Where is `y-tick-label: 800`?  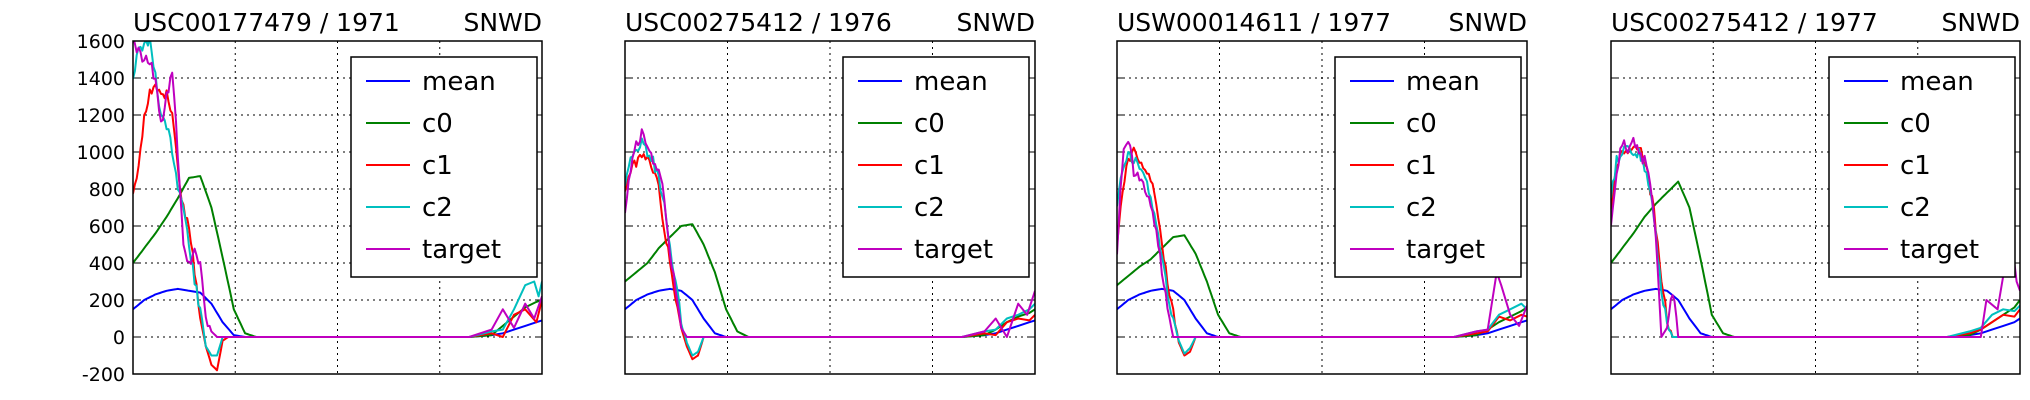
y-tick-label: 800 is located at coordinates (107, 190).